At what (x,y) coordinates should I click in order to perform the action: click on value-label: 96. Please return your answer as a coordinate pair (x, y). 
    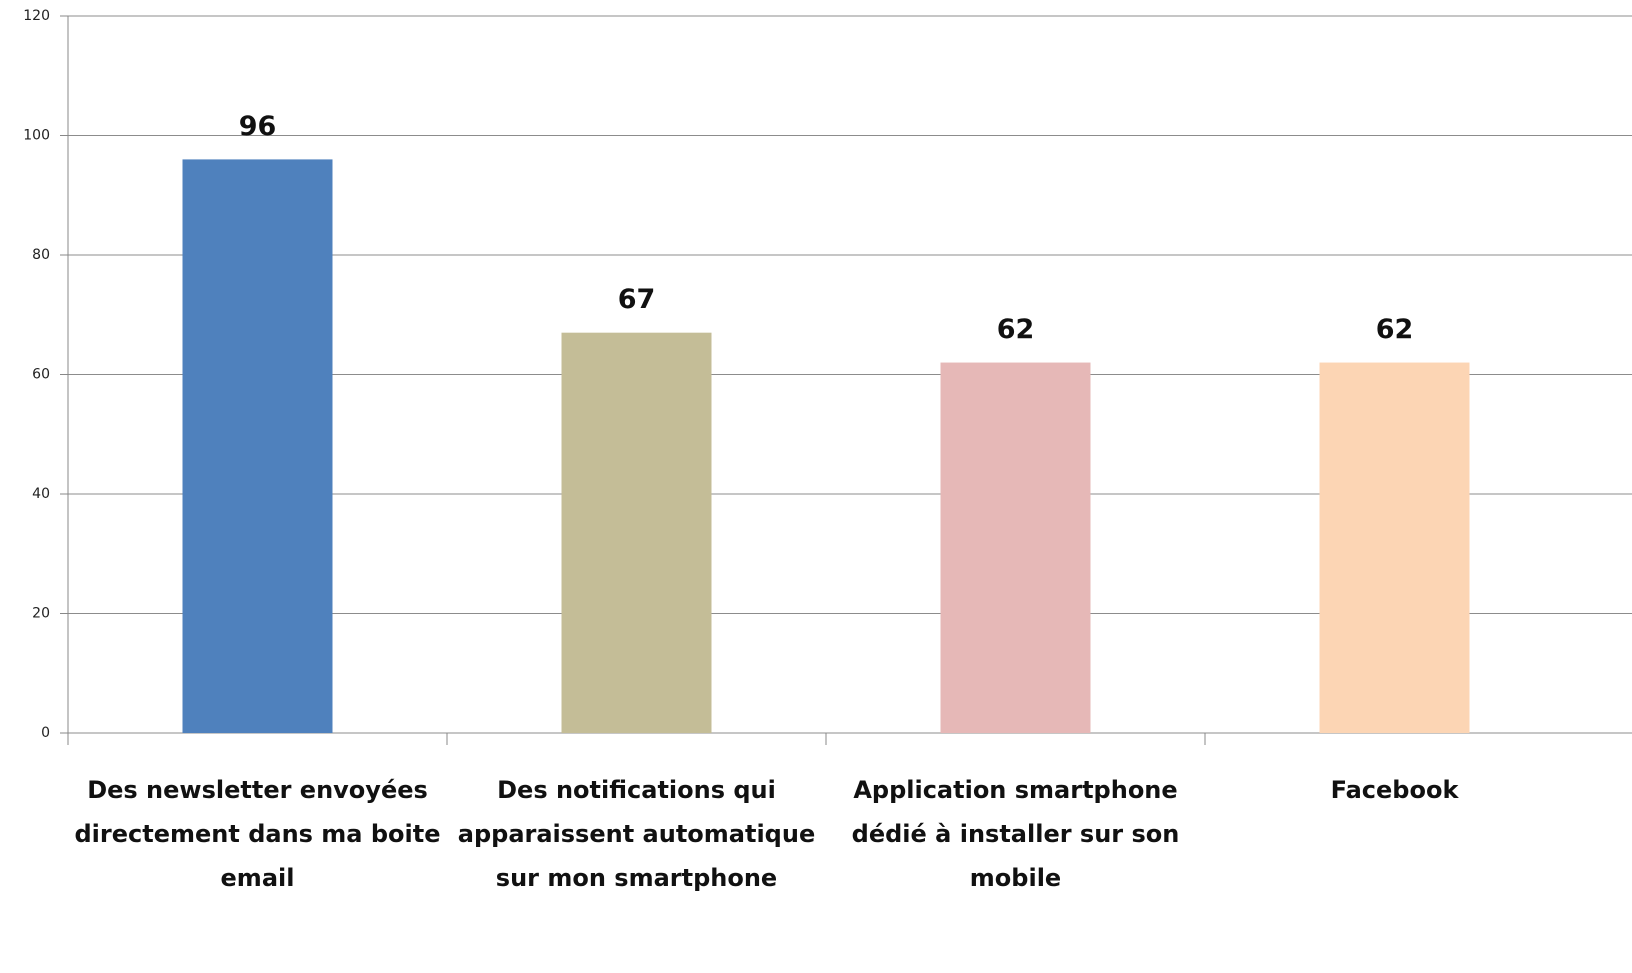
    Looking at the image, I should click on (258, 126).